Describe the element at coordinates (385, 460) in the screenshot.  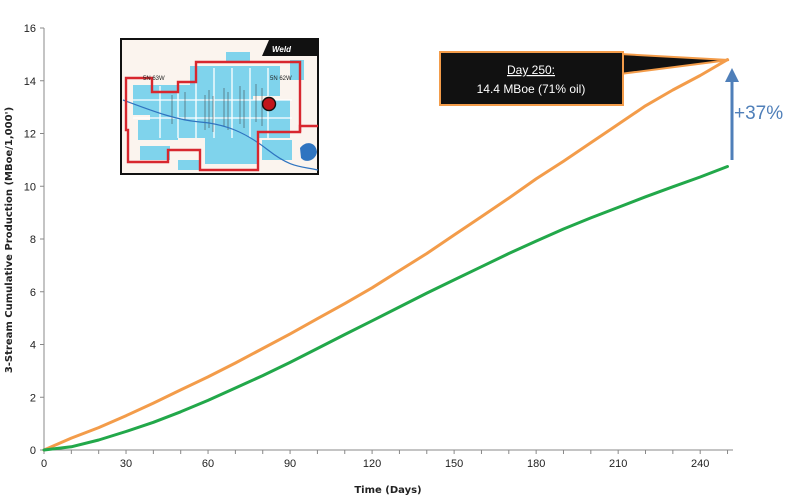
I see `x-ticks: 0 30 60 90 120 150 180 210 240` at that location.